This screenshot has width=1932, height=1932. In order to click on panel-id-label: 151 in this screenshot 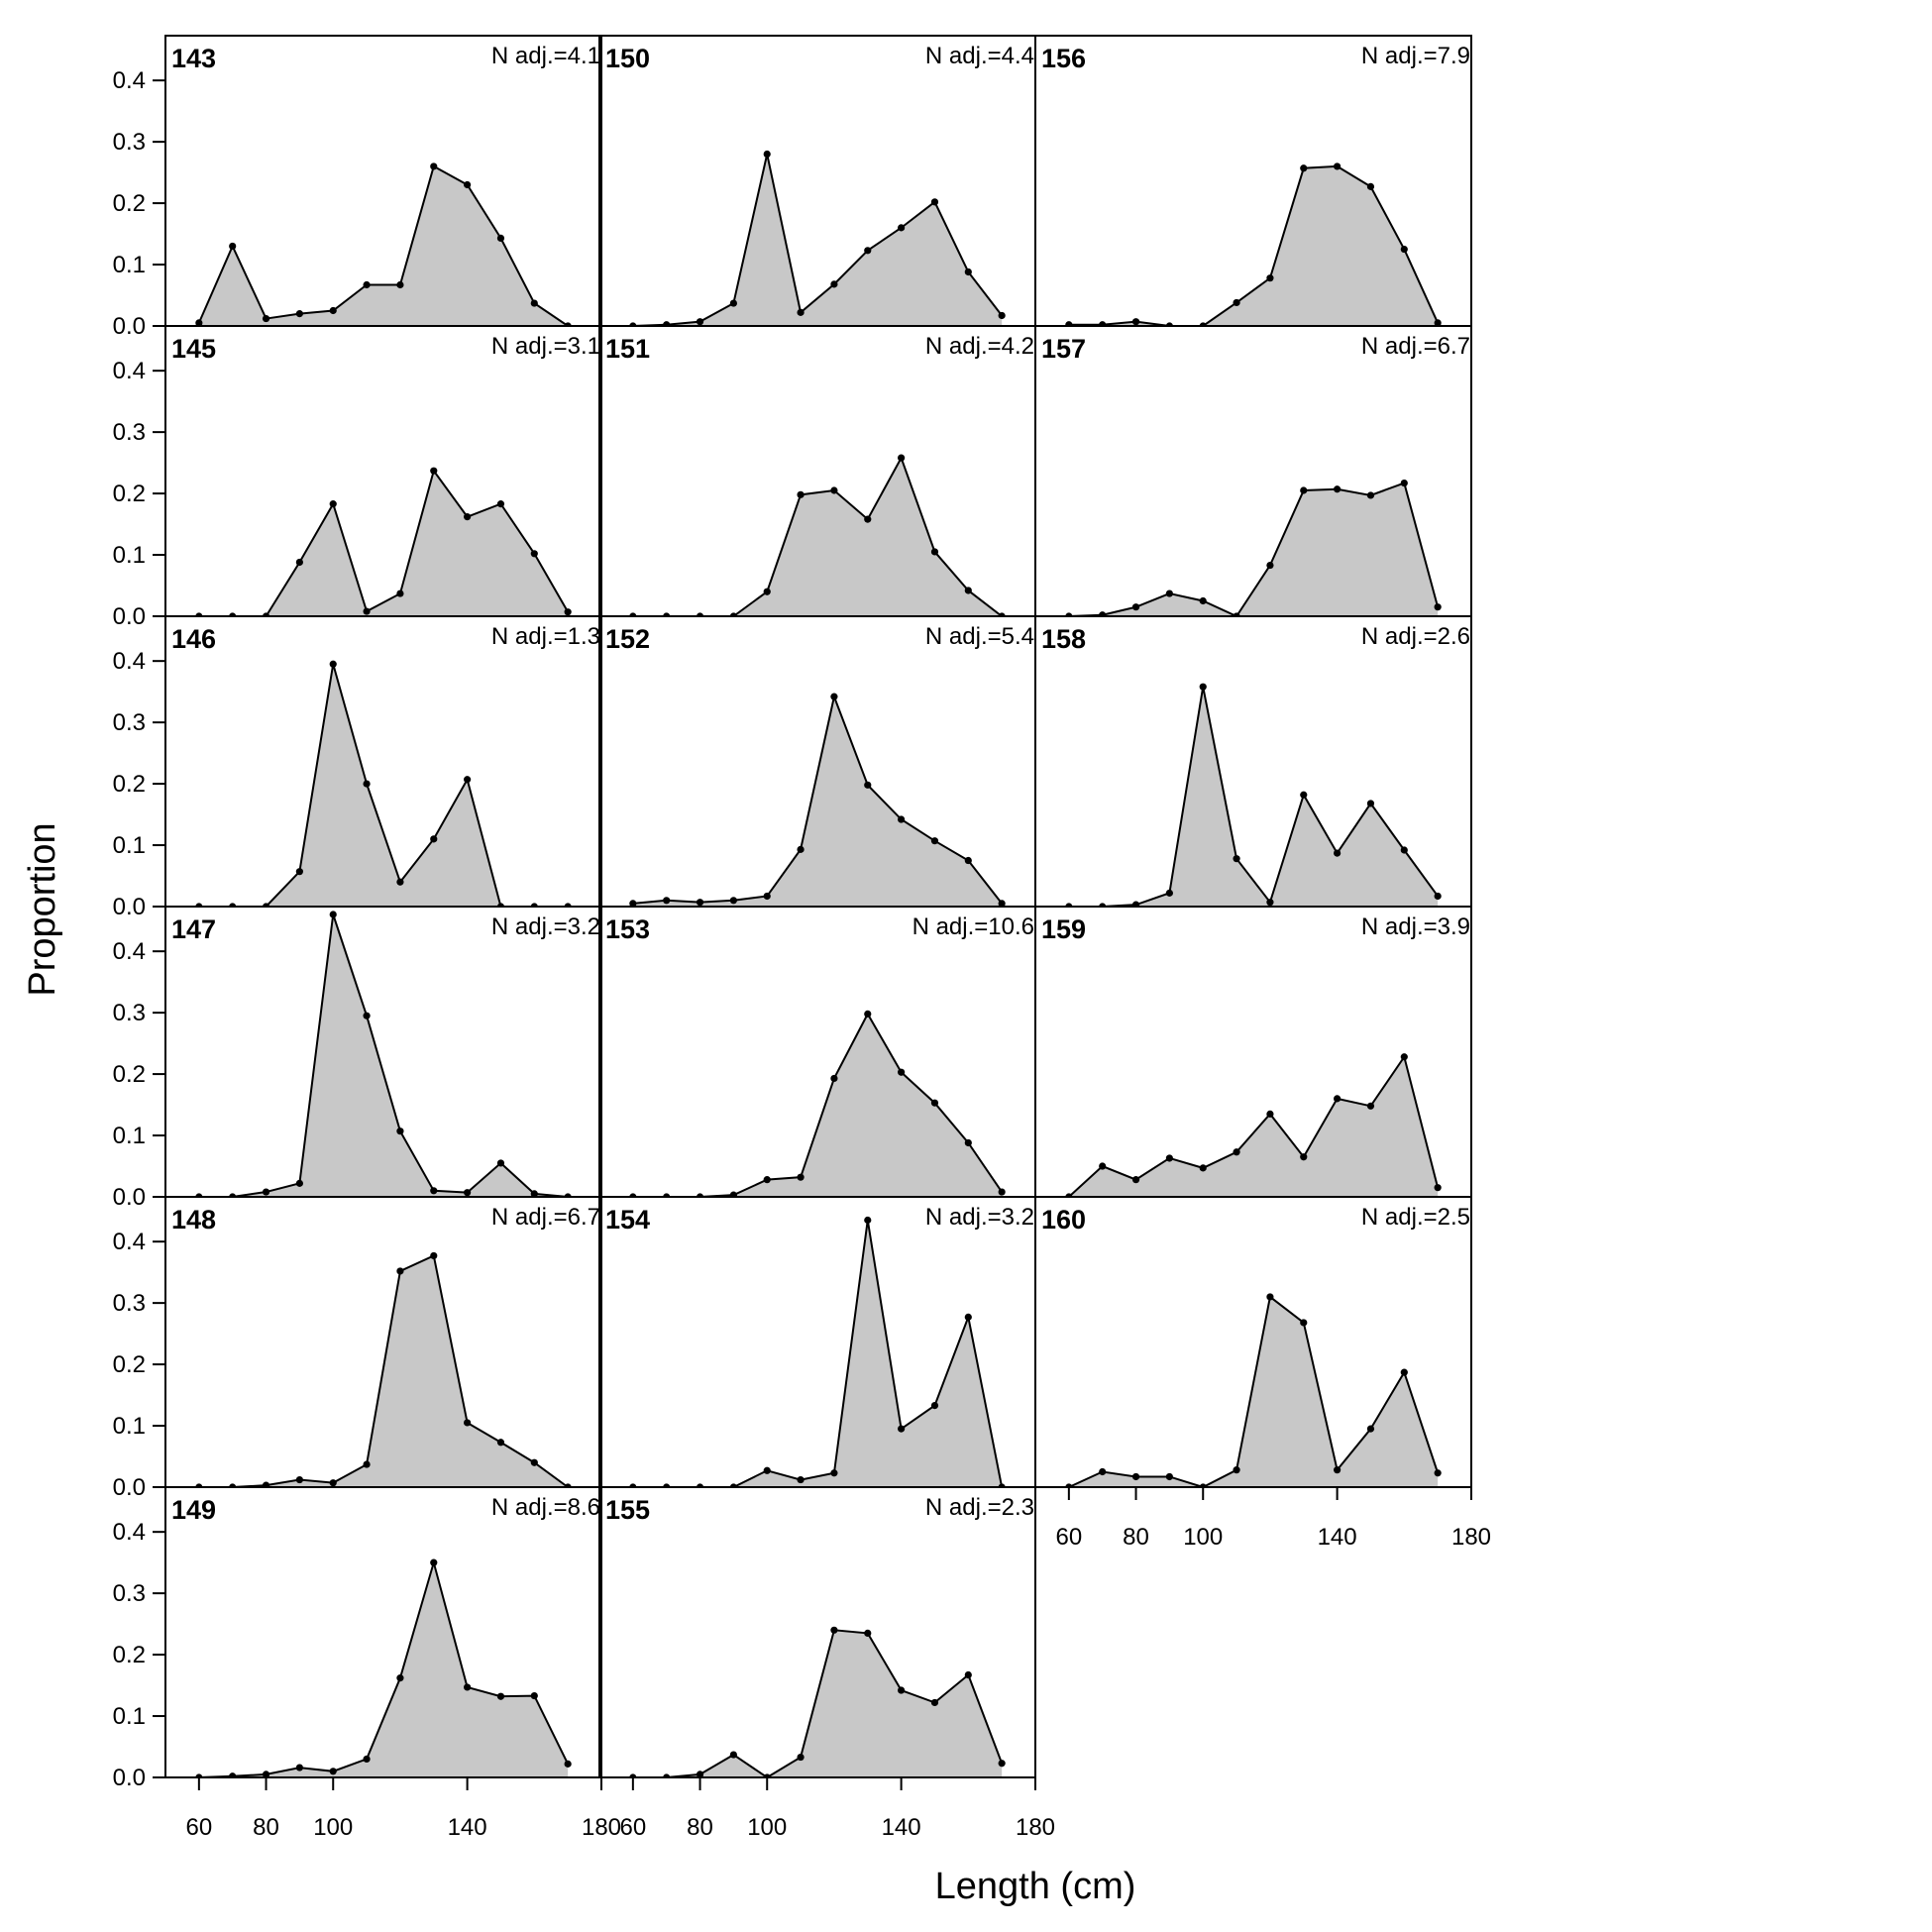, I will do `click(627, 349)`.